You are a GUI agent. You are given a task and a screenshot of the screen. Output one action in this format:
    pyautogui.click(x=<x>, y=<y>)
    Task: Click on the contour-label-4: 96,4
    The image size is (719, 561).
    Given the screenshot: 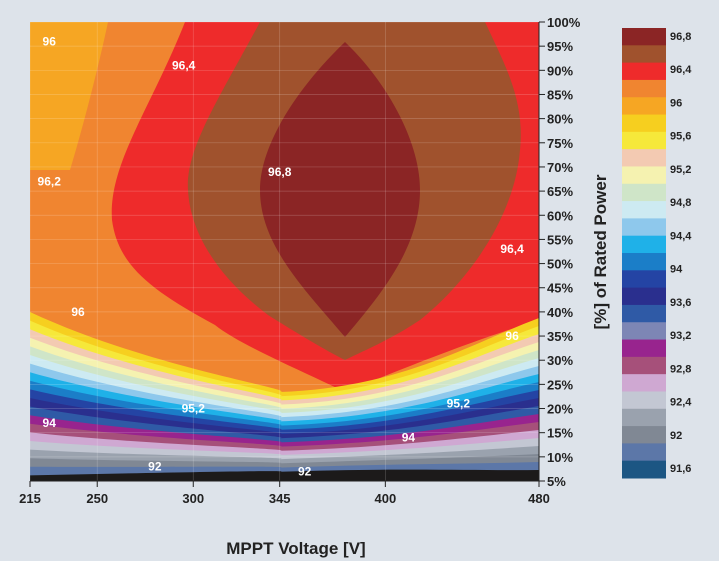 What is the action you would take?
    pyautogui.click(x=512, y=249)
    